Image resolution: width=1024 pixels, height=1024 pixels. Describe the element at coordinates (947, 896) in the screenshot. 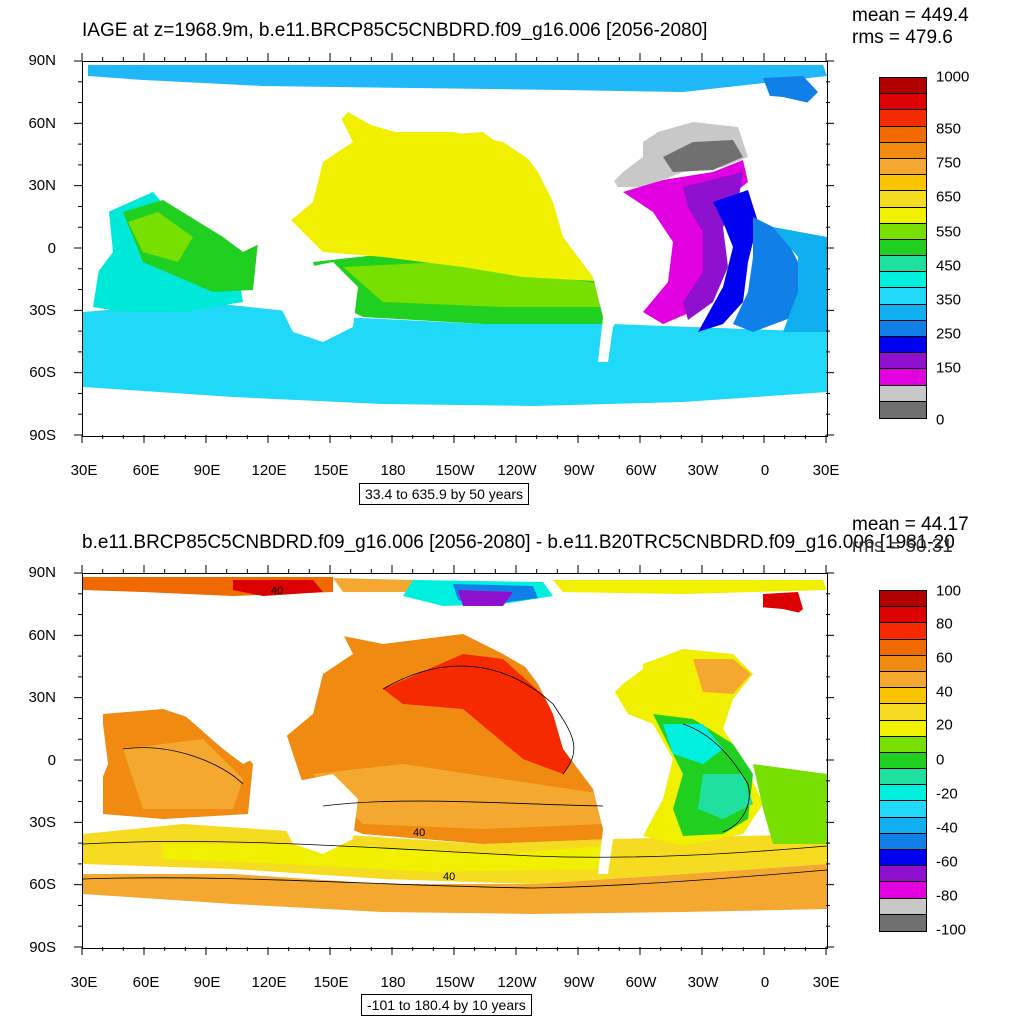

I see `colorbar-label: -80` at that location.